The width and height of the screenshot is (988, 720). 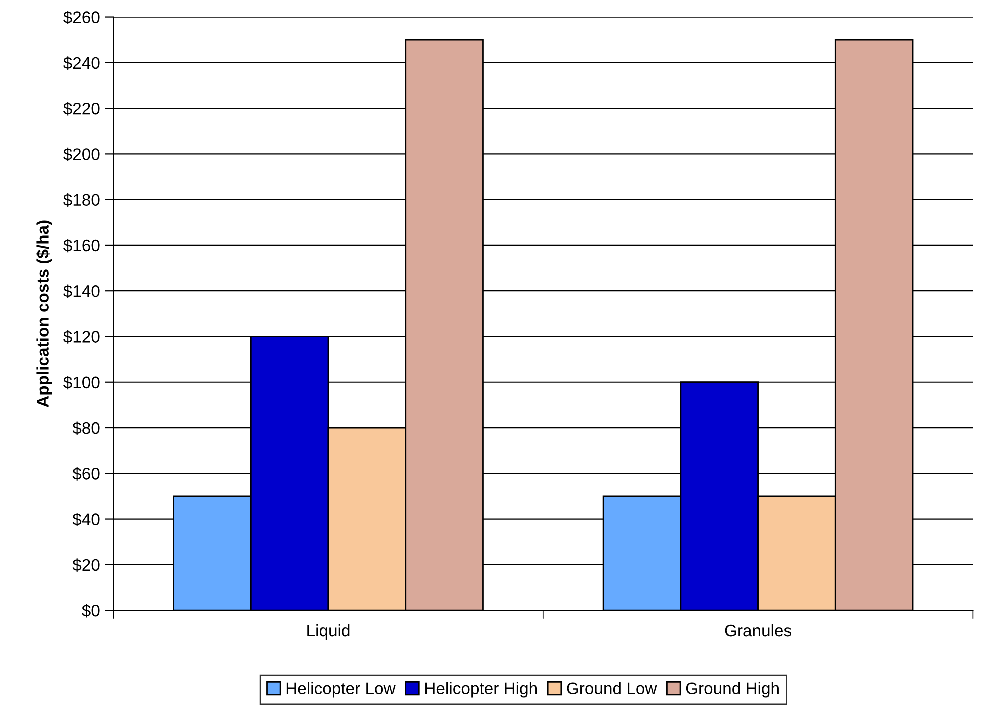 What do you see at coordinates (91, 611) in the screenshot?
I see `y-tick-label: $0` at bounding box center [91, 611].